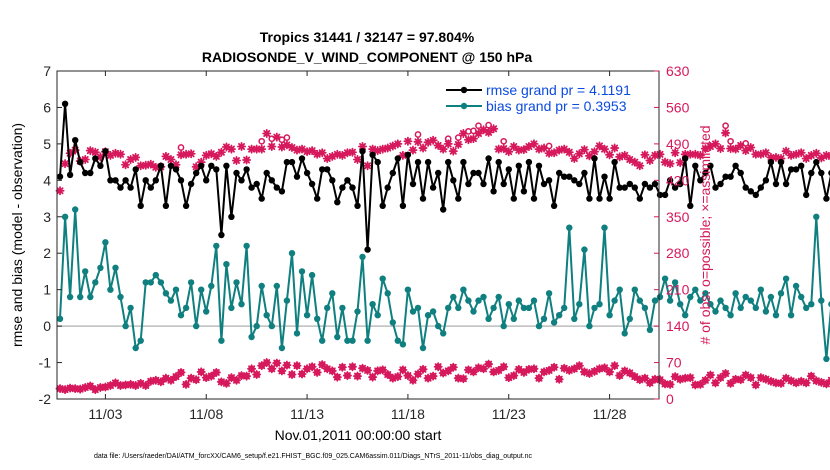 The image size is (830, 470). What do you see at coordinates (610, 414) in the screenshot?
I see `x-tick-label: 11/28` at bounding box center [610, 414].